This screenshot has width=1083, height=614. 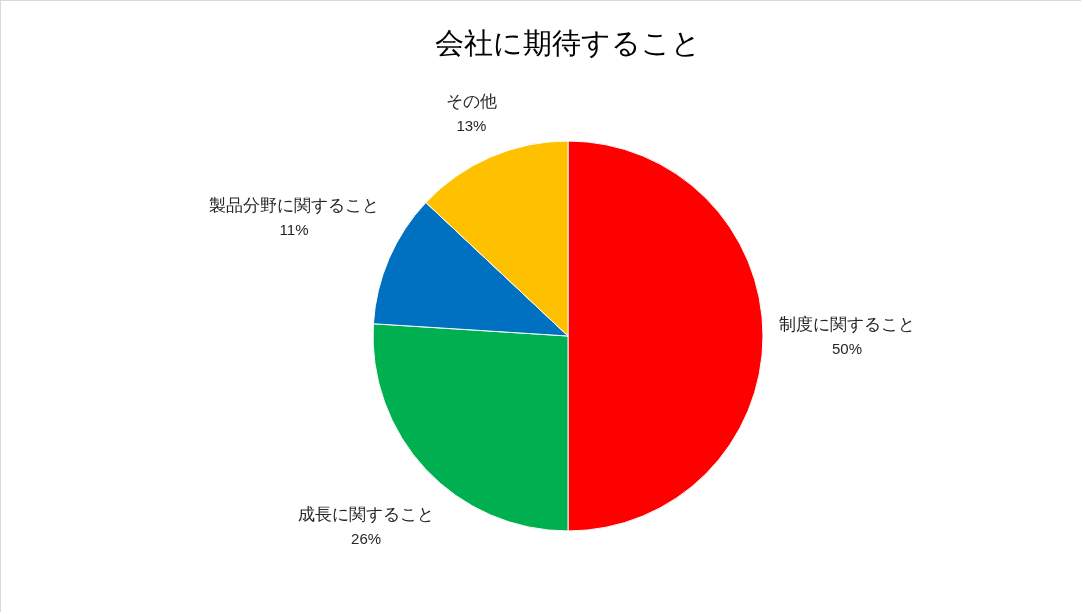 What do you see at coordinates (471, 101) in the screenshot?
I see `slice-label: その他` at bounding box center [471, 101].